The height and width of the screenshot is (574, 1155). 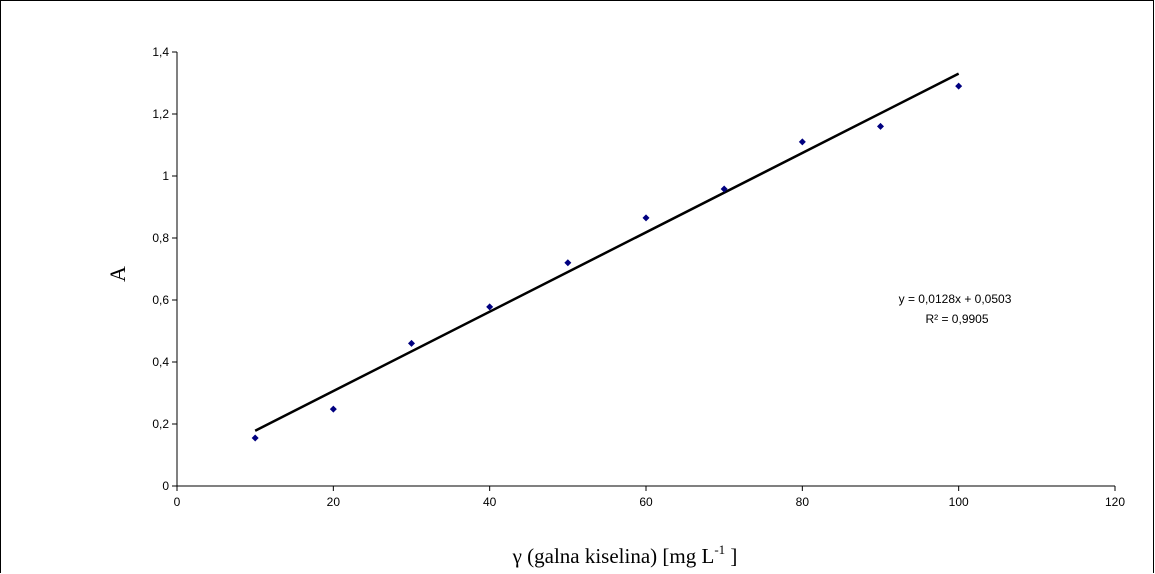 I want to click on x-ticks: 0 20 40 60 80 100 120, so click(x=649, y=497).